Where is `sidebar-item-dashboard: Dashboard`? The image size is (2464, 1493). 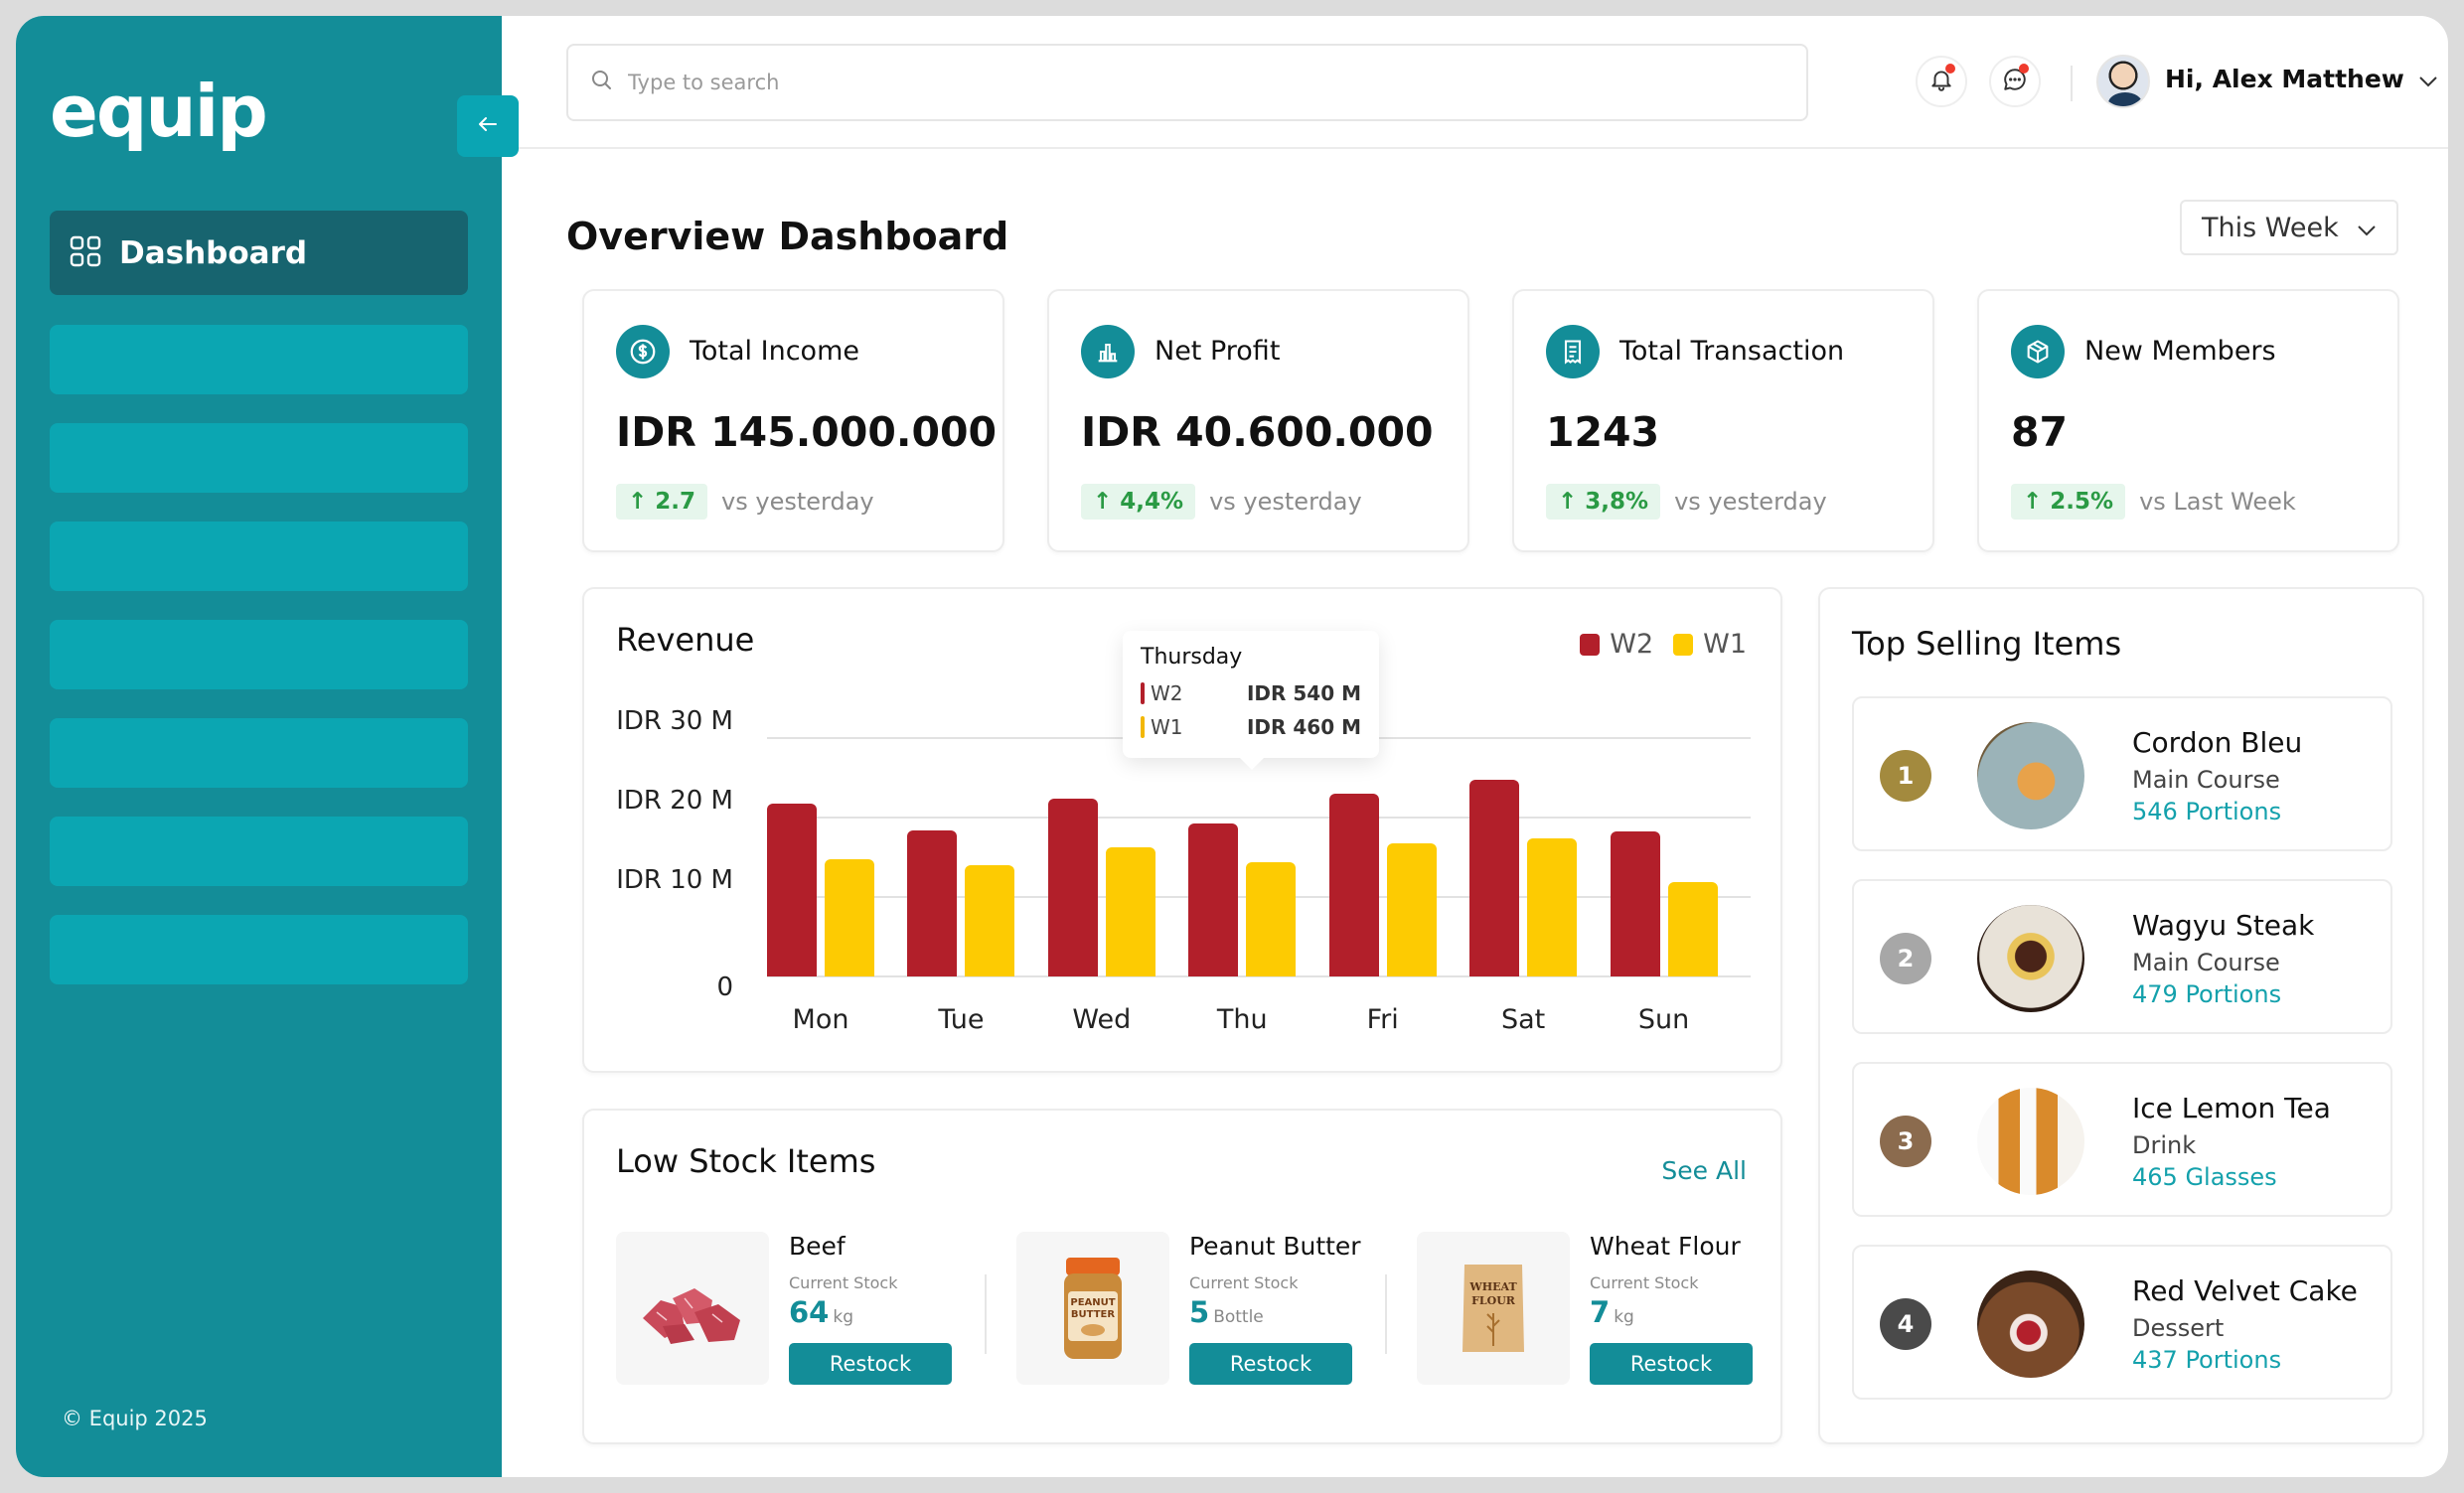 sidebar-item-dashboard: Dashboard is located at coordinates (259, 253).